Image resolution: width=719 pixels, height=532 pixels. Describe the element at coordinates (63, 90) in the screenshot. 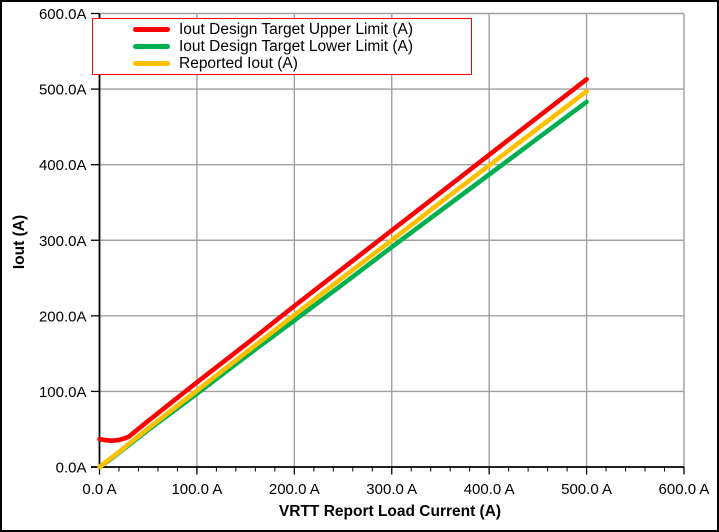

I see `y-tick-label: 500.0A` at that location.